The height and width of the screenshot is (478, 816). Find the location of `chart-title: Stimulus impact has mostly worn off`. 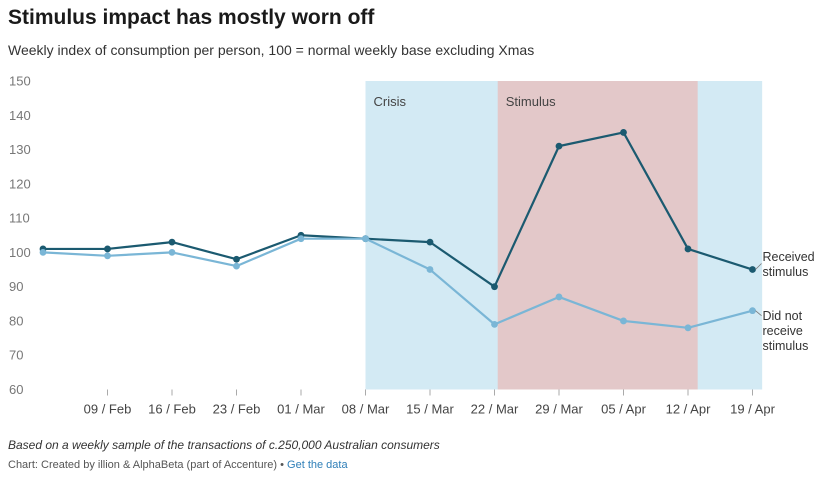

chart-title: Stimulus impact has mostly worn off is located at coordinates (191, 17).